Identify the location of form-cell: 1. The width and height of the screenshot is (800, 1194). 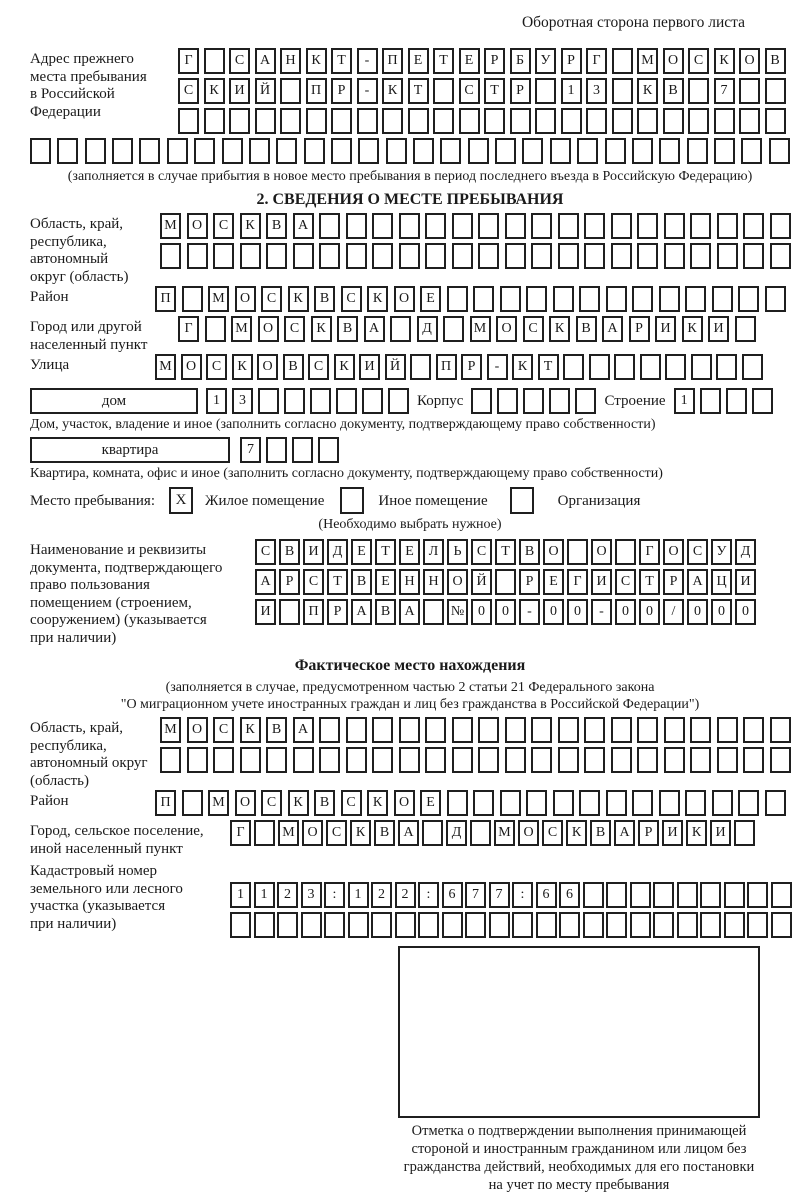
(216, 401).